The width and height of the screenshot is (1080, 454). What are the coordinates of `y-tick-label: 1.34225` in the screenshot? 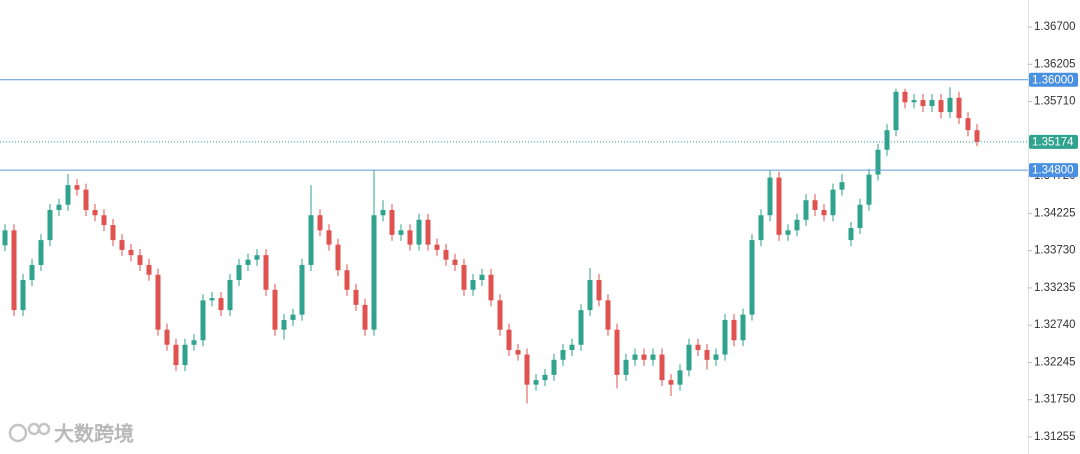 It's located at (1055, 213).